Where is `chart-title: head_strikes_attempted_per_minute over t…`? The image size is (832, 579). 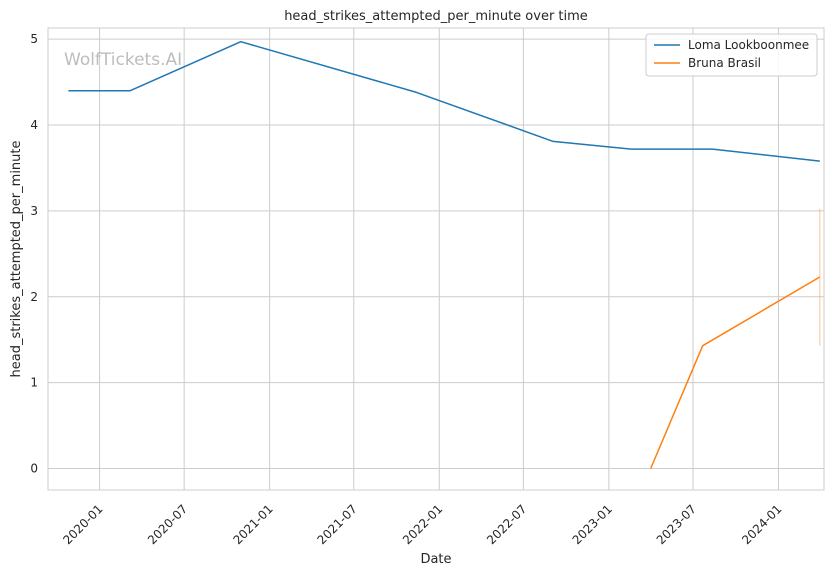
chart-title: head_strikes_attempted_per_minute over t… is located at coordinates (436, 16).